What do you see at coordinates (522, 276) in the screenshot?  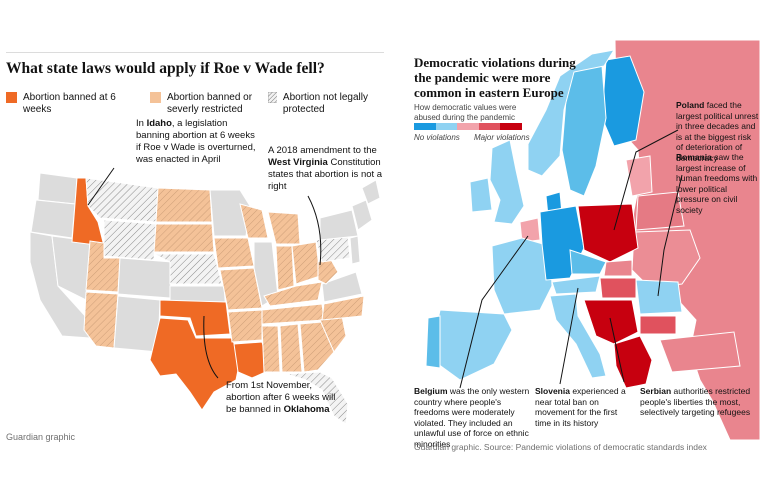 I see `country-france` at bounding box center [522, 276].